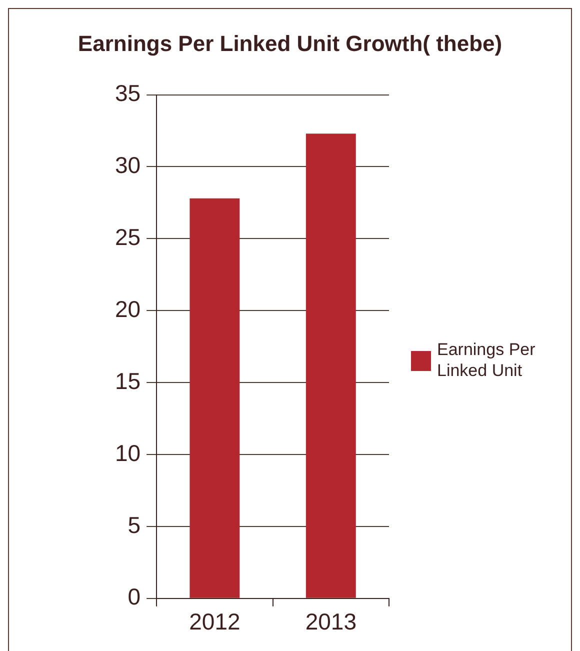 The width and height of the screenshot is (580, 651). Describe the element at coordinates (214, 621) in the screenshot. I see `x-tick-label: 2012` at that location.